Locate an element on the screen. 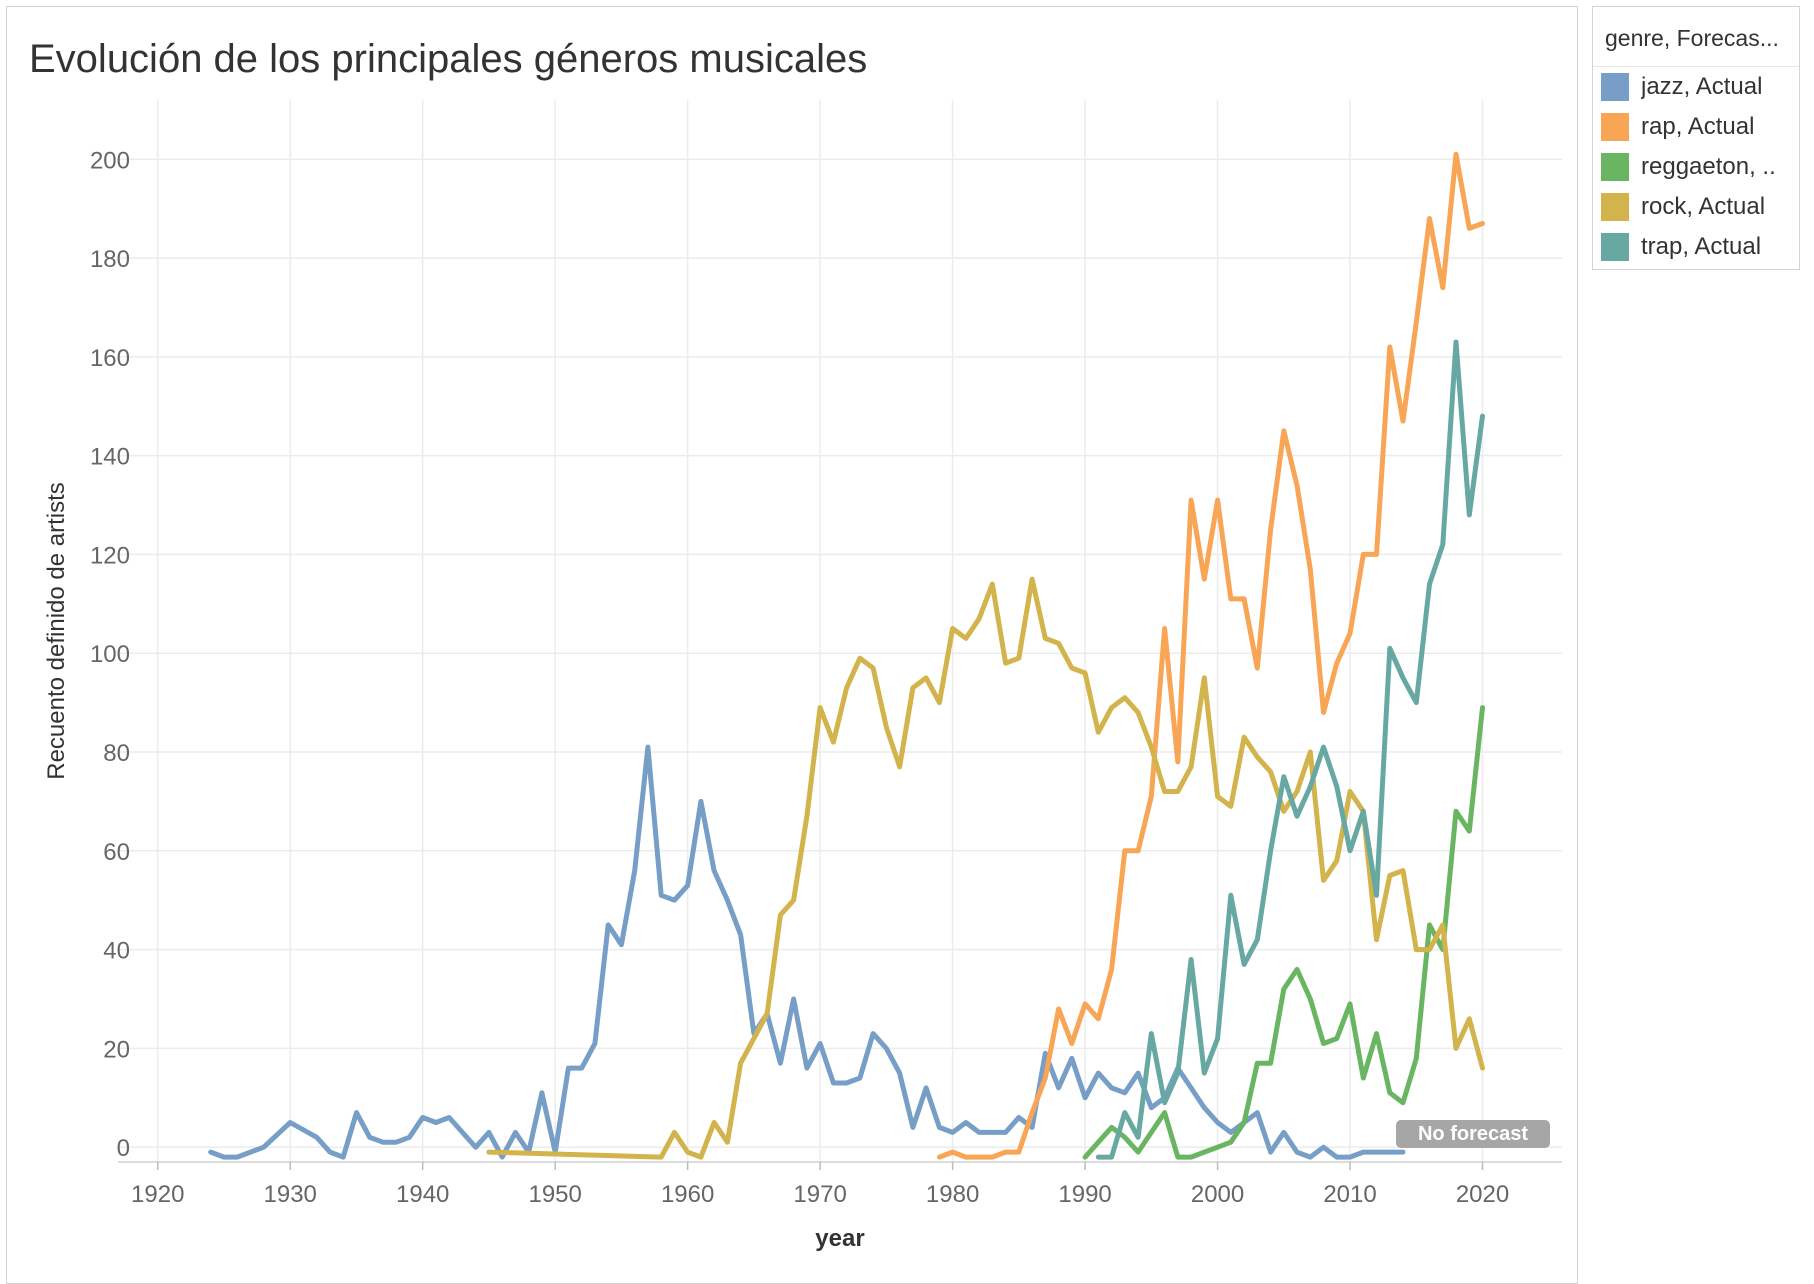 The height and width of the screenshot is (1284, 1814). y-tick-label: 20 is located at coordinates (116, 1049).